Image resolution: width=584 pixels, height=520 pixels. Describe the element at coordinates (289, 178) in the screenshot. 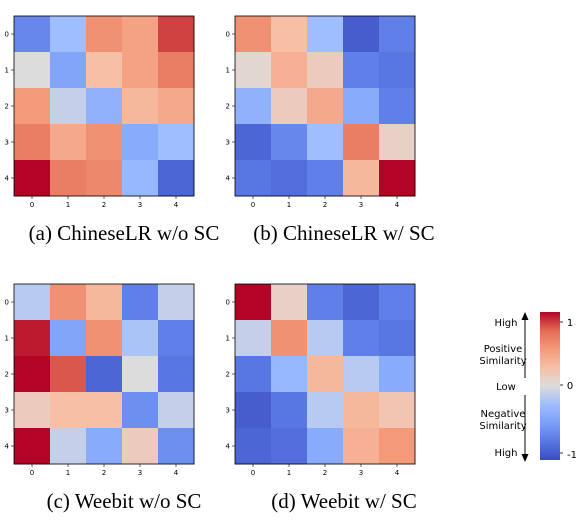

I see `cell-r4-c1` at that location.